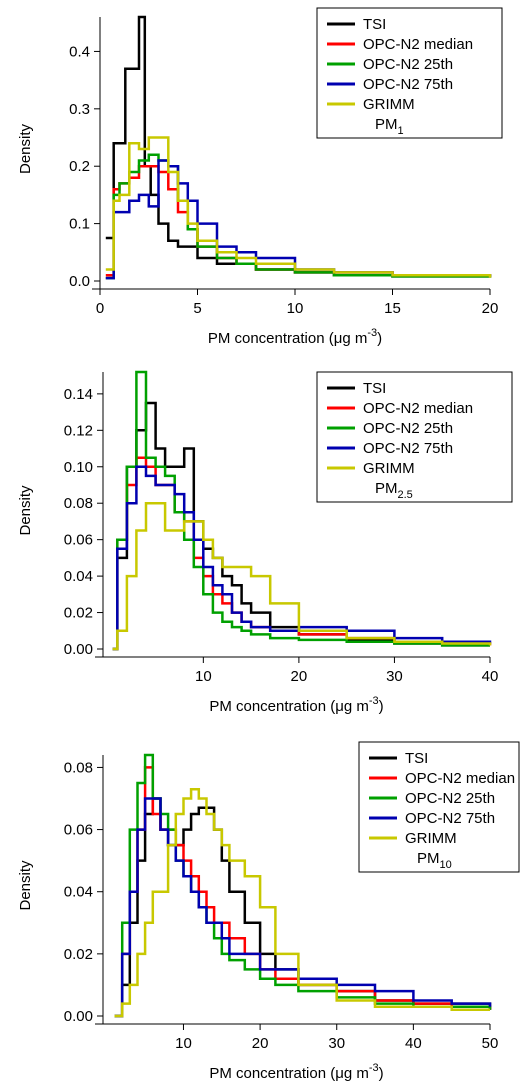 The image size is (526, 1090). Describe the element at coordinates (100, 308) in the screenshot. I see `x-tick-label: 0` at that location.